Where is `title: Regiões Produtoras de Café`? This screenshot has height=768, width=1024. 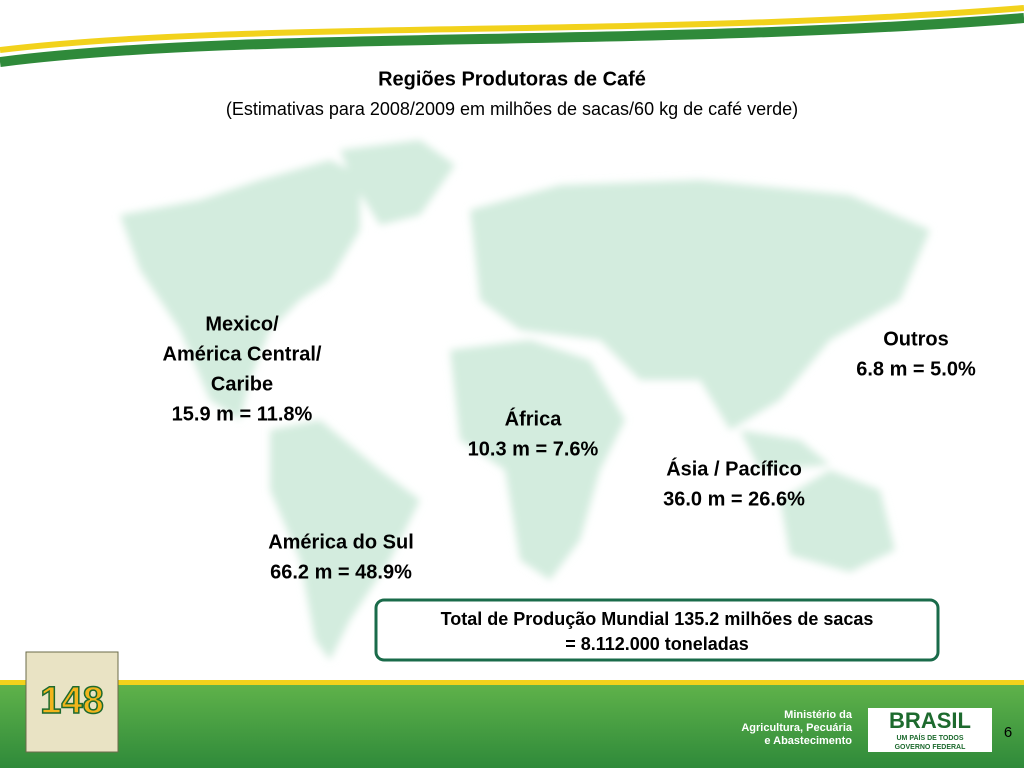 title: Regiões Produtoras de Café is located at coordinates (512, 79).